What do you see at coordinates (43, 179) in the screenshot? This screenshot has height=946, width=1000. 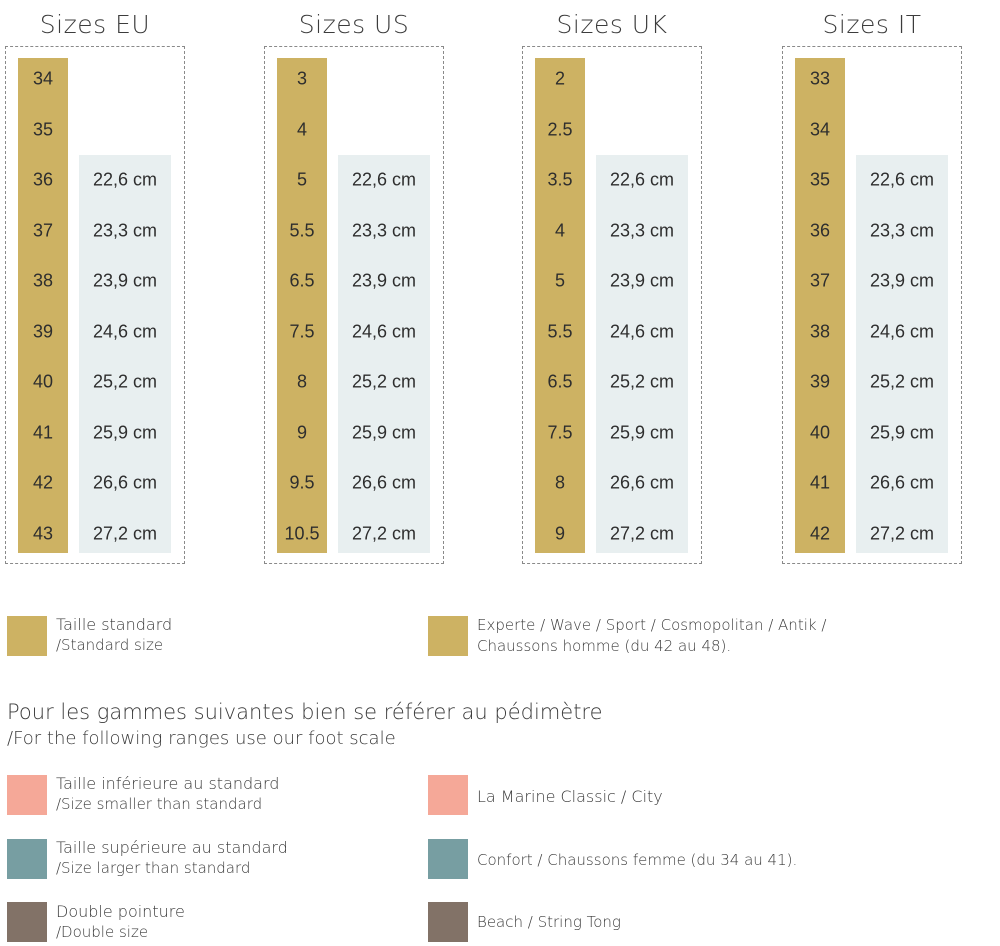 I see `size-value: 36` at bounding box center [43, 179].